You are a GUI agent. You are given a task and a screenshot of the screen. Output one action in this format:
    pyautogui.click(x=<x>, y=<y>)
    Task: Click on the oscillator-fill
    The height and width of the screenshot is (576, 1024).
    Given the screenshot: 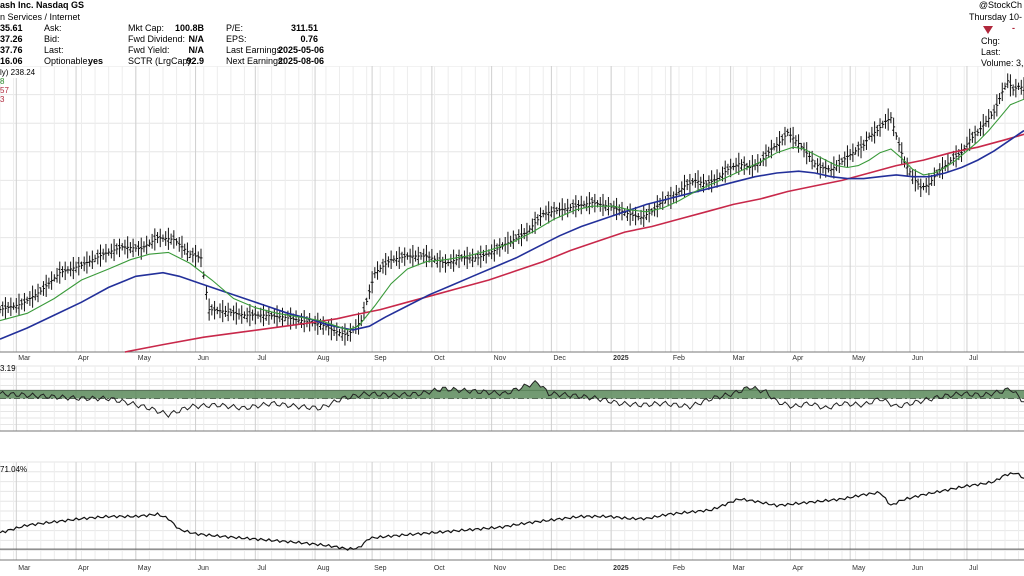 What is the action you would take?
    pyautogui.click(x=512, y=389)
    